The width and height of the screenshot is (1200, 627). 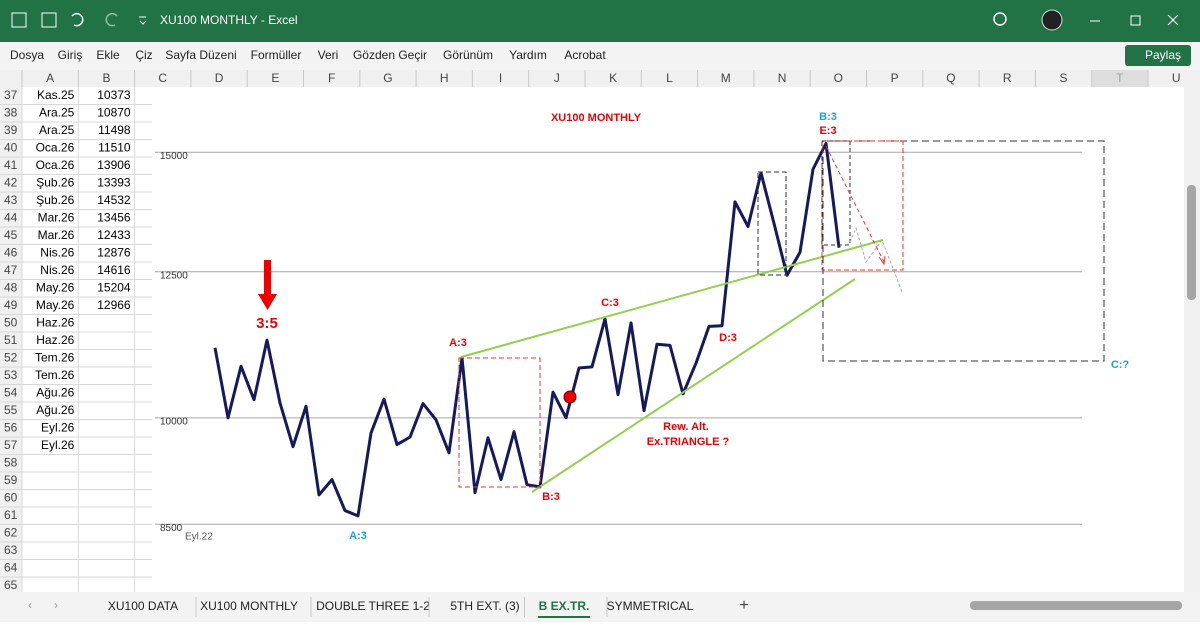 I want to click on sheet-tab: B EX.TR., so click(x=564, y=606).